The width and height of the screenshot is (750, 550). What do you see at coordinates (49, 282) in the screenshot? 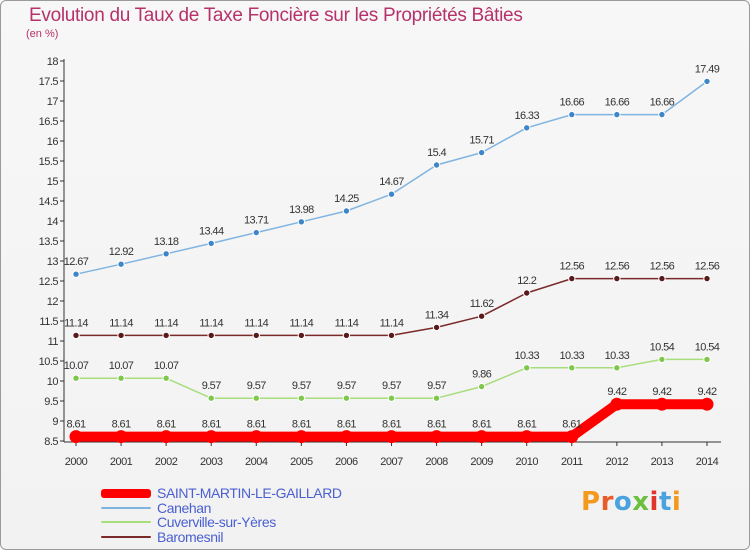
I see `y-tick-label: 12.5` at bounding box center [49, 282].